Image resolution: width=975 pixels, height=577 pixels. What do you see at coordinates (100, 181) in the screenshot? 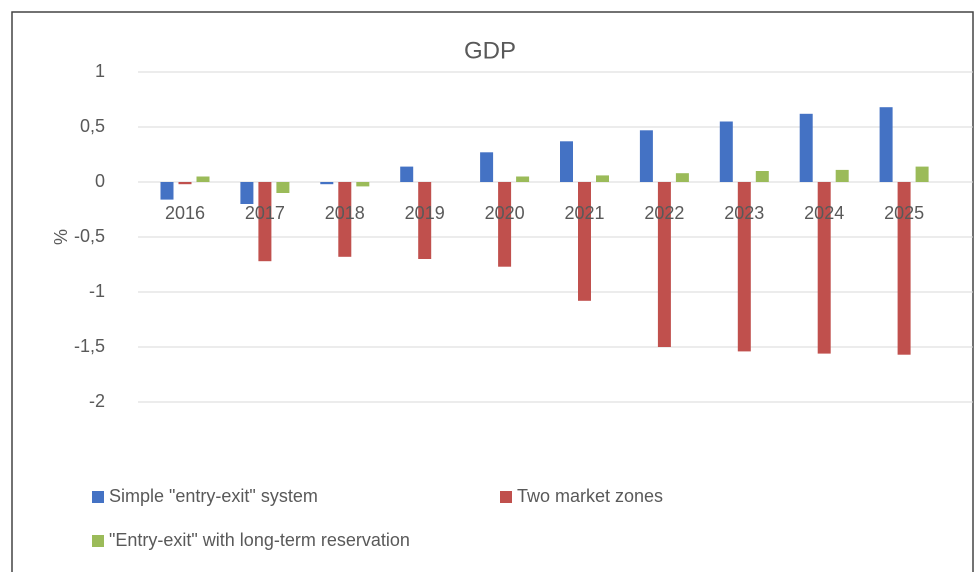
I see `y-tick-label: 0` at bounding box center [100, 181].